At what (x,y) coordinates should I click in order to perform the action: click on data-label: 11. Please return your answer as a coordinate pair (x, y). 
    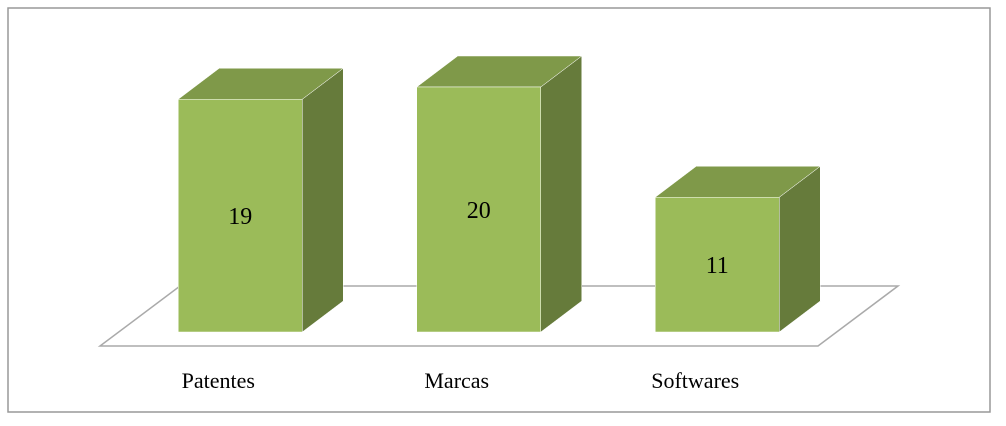
    Looking at the image, I should click on (717, 266).